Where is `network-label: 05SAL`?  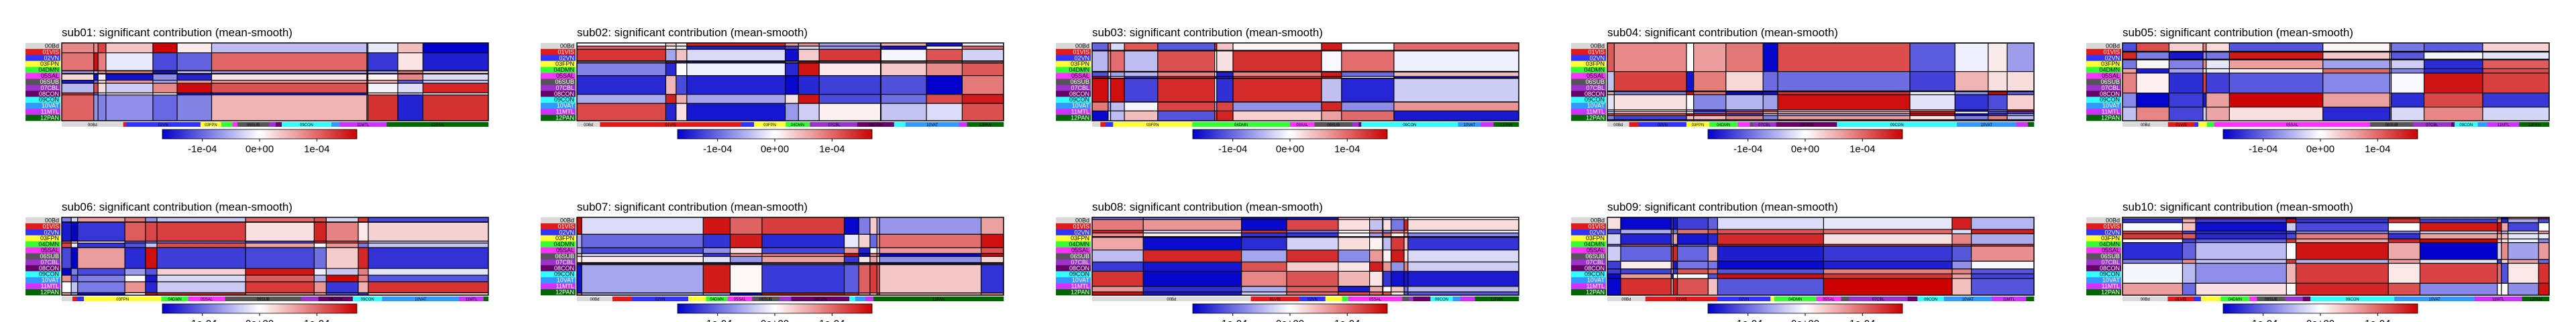
network-label: 05SAL is located at coordinates (565, 75).